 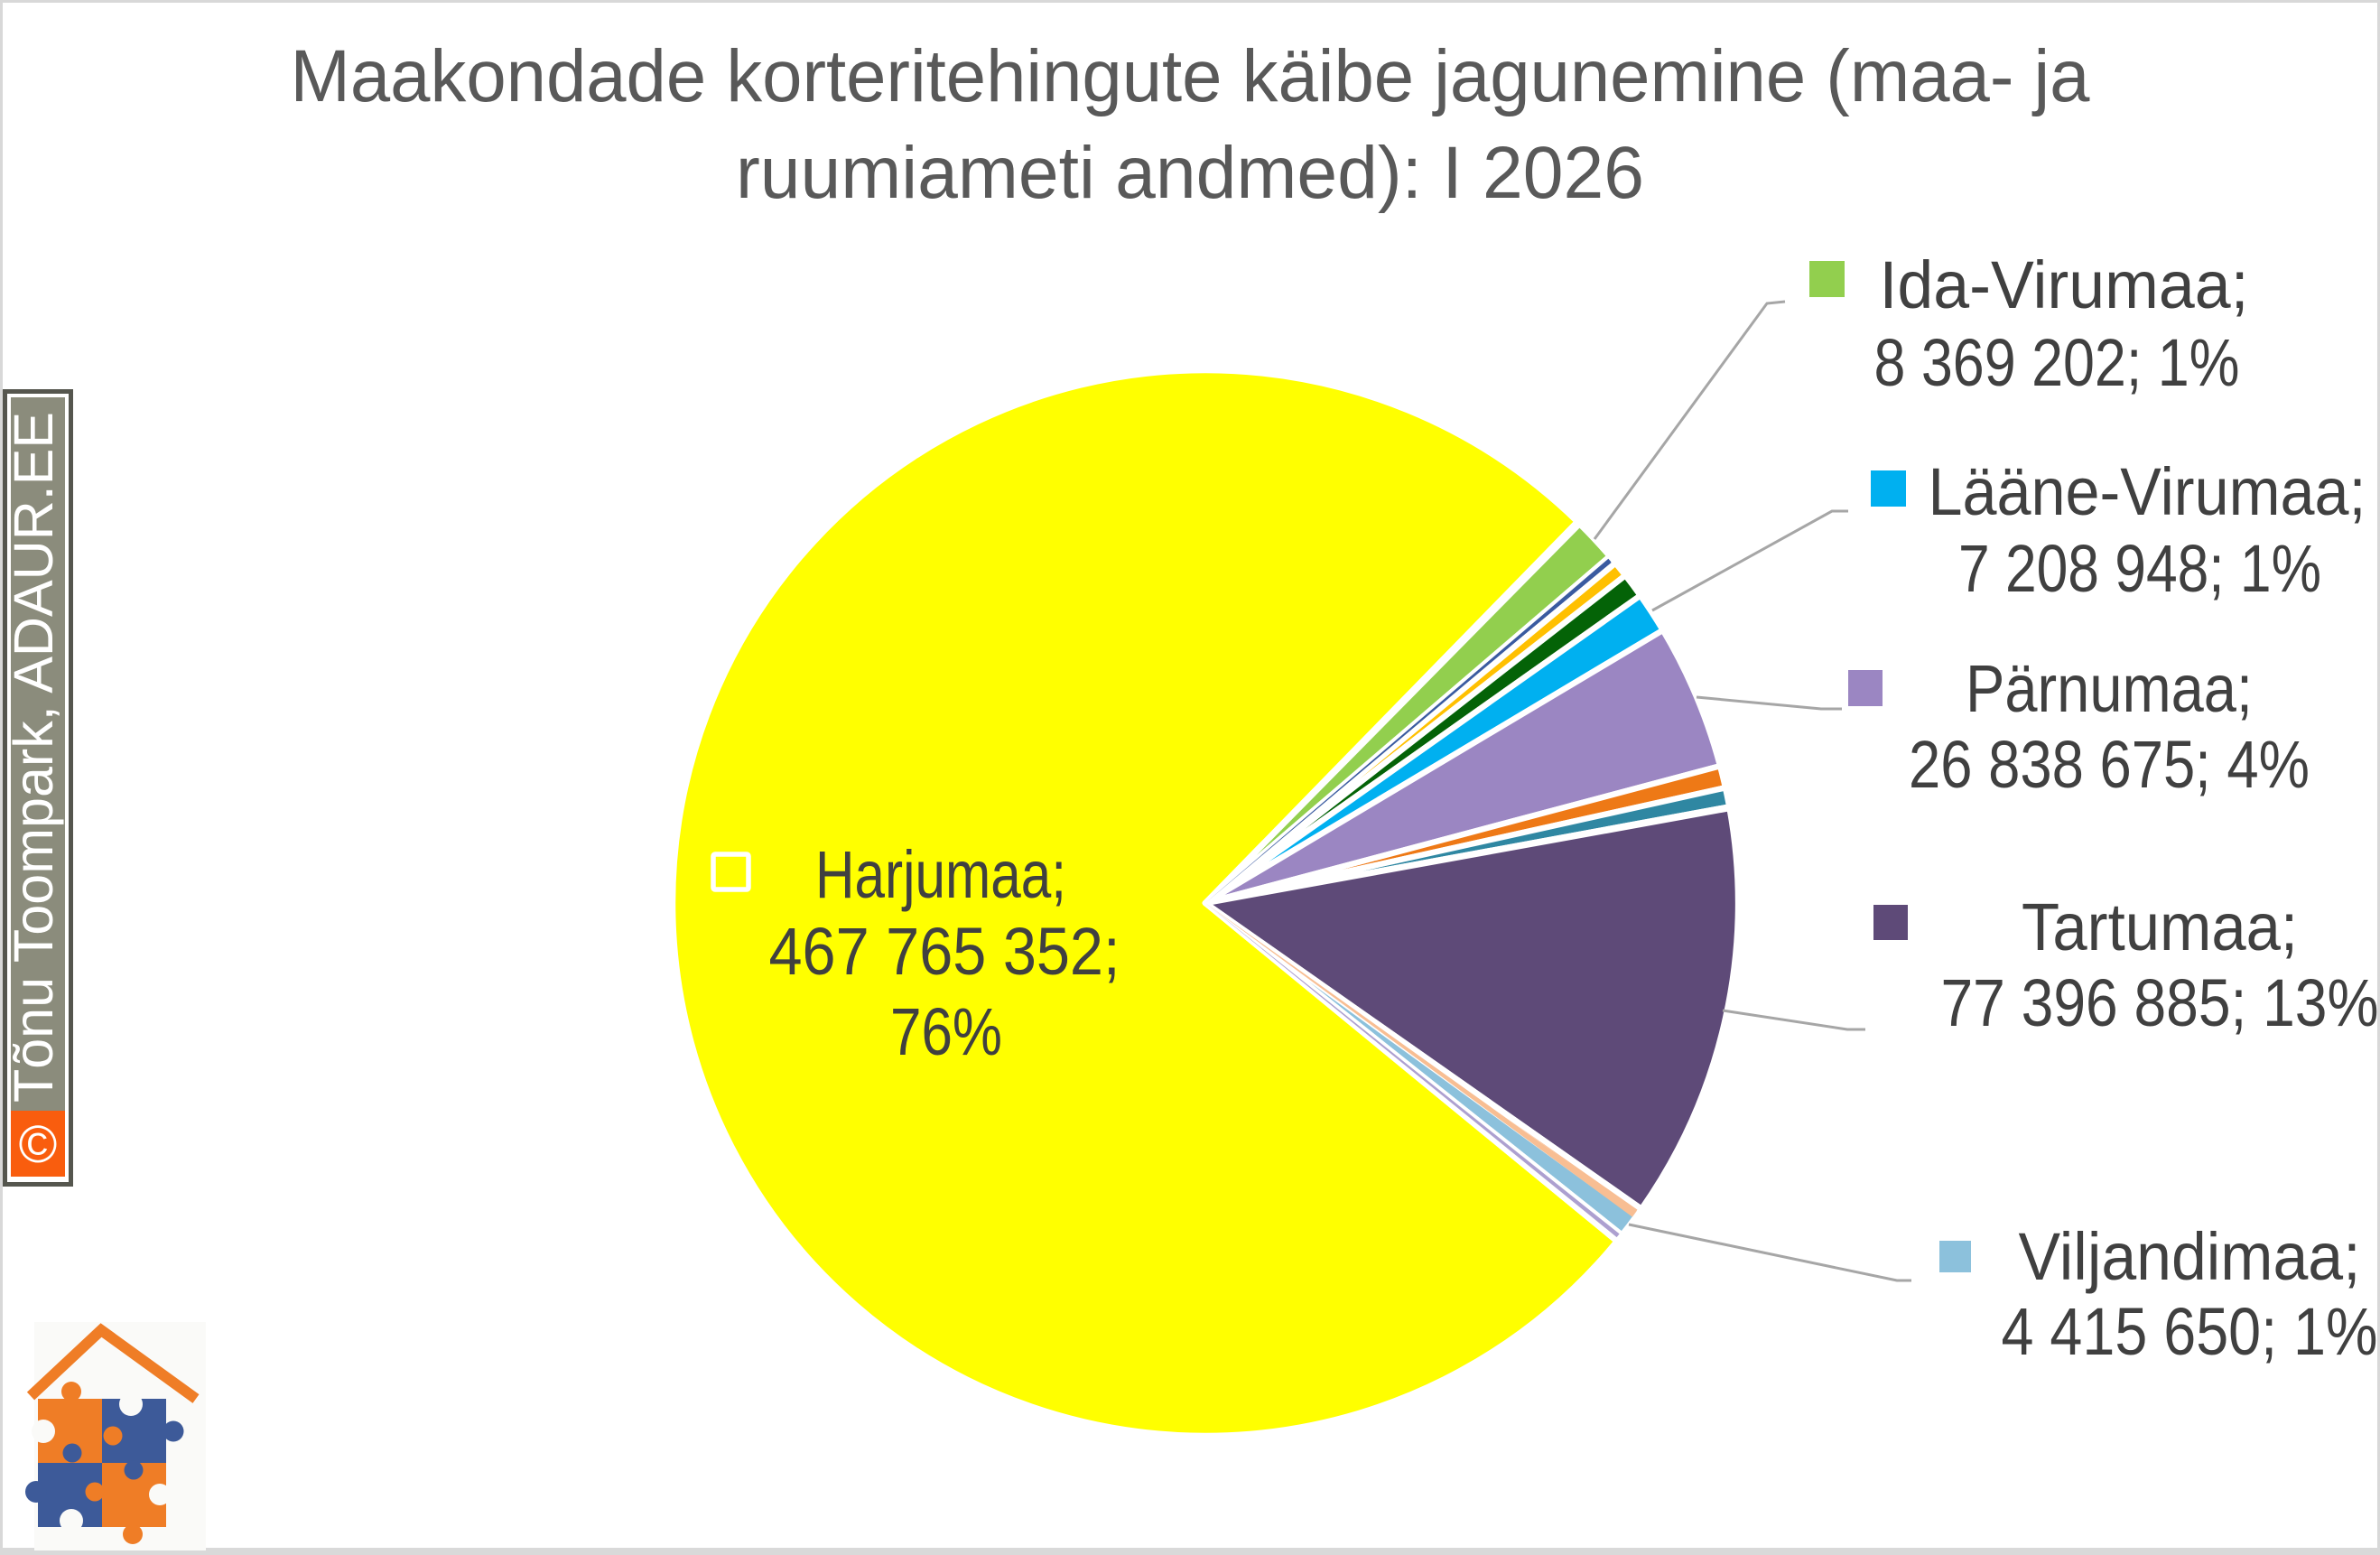 I want to click on svg-text: 4 415 650; 1%, so click(x=2190, y=1331).